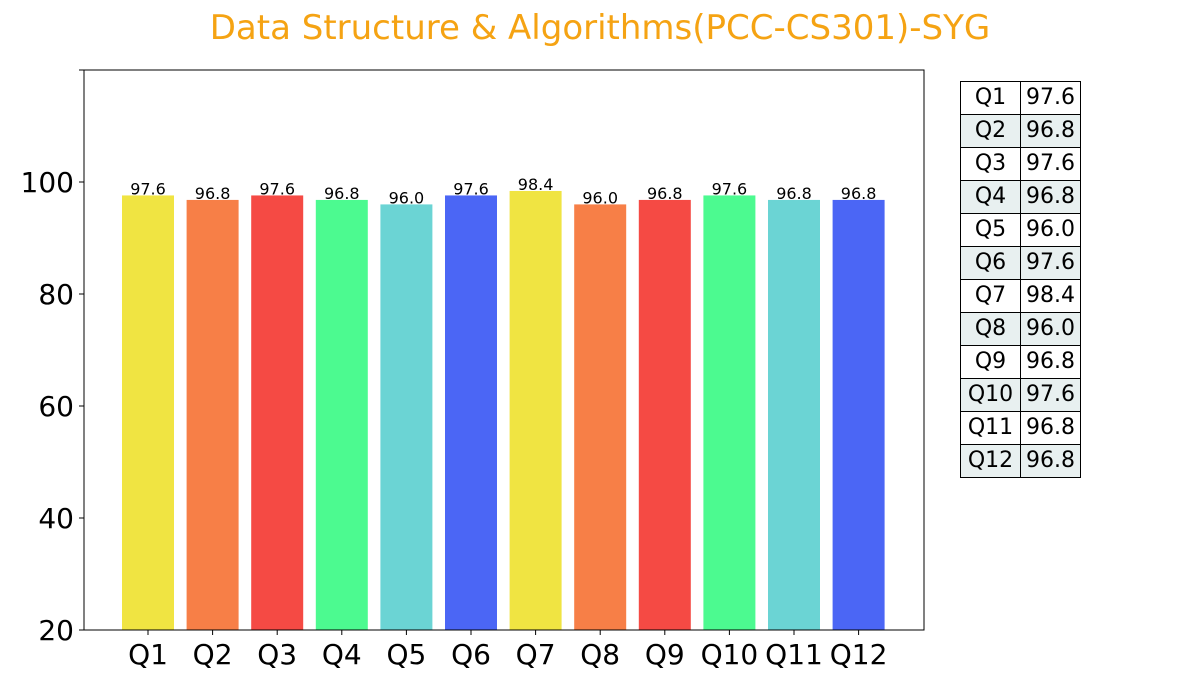 The image size is (1200, 700). I want to click on bar-q12, so click(858, 415).